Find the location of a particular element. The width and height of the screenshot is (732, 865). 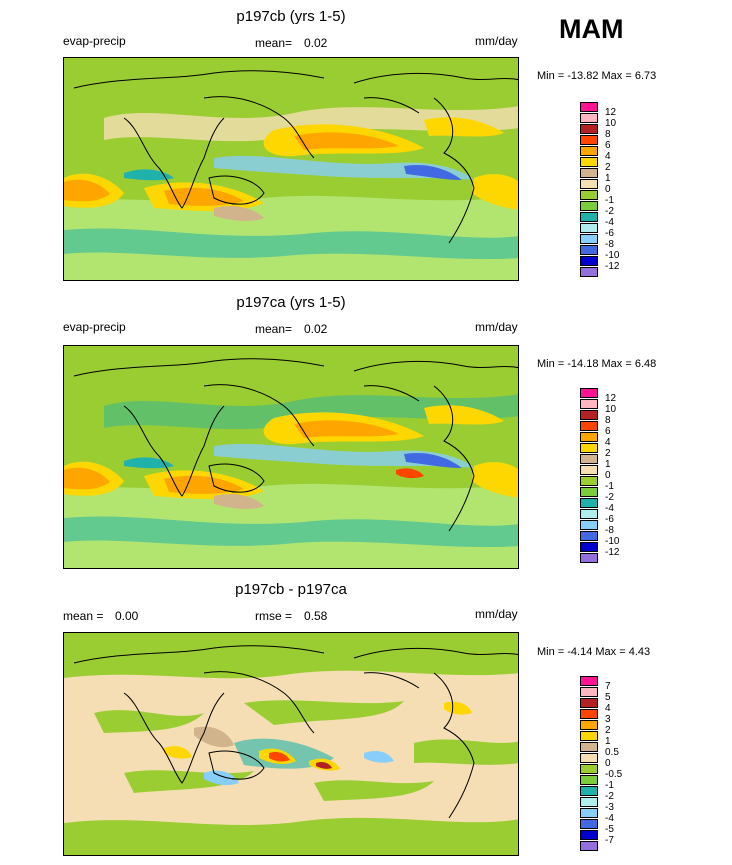

panel-3-mean-label: mean = is located at coordinates (83, 616).